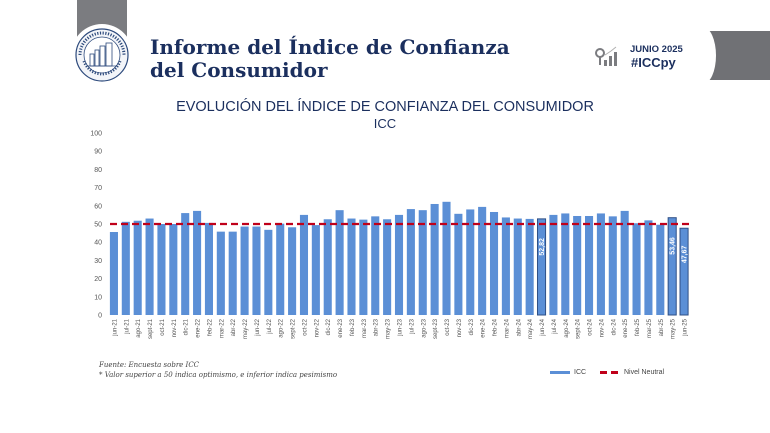  What do you see at coordinates (258, 327) in the screenshot?
I see `x-tick-label: jun-22` at bounding box center [258, 327].